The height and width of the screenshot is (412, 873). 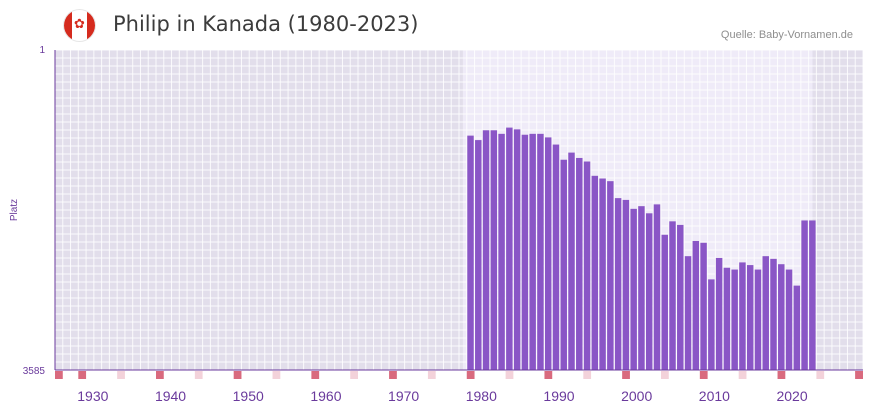 I want to click on x-tick-label: 1950, so click(x=248, y=396).